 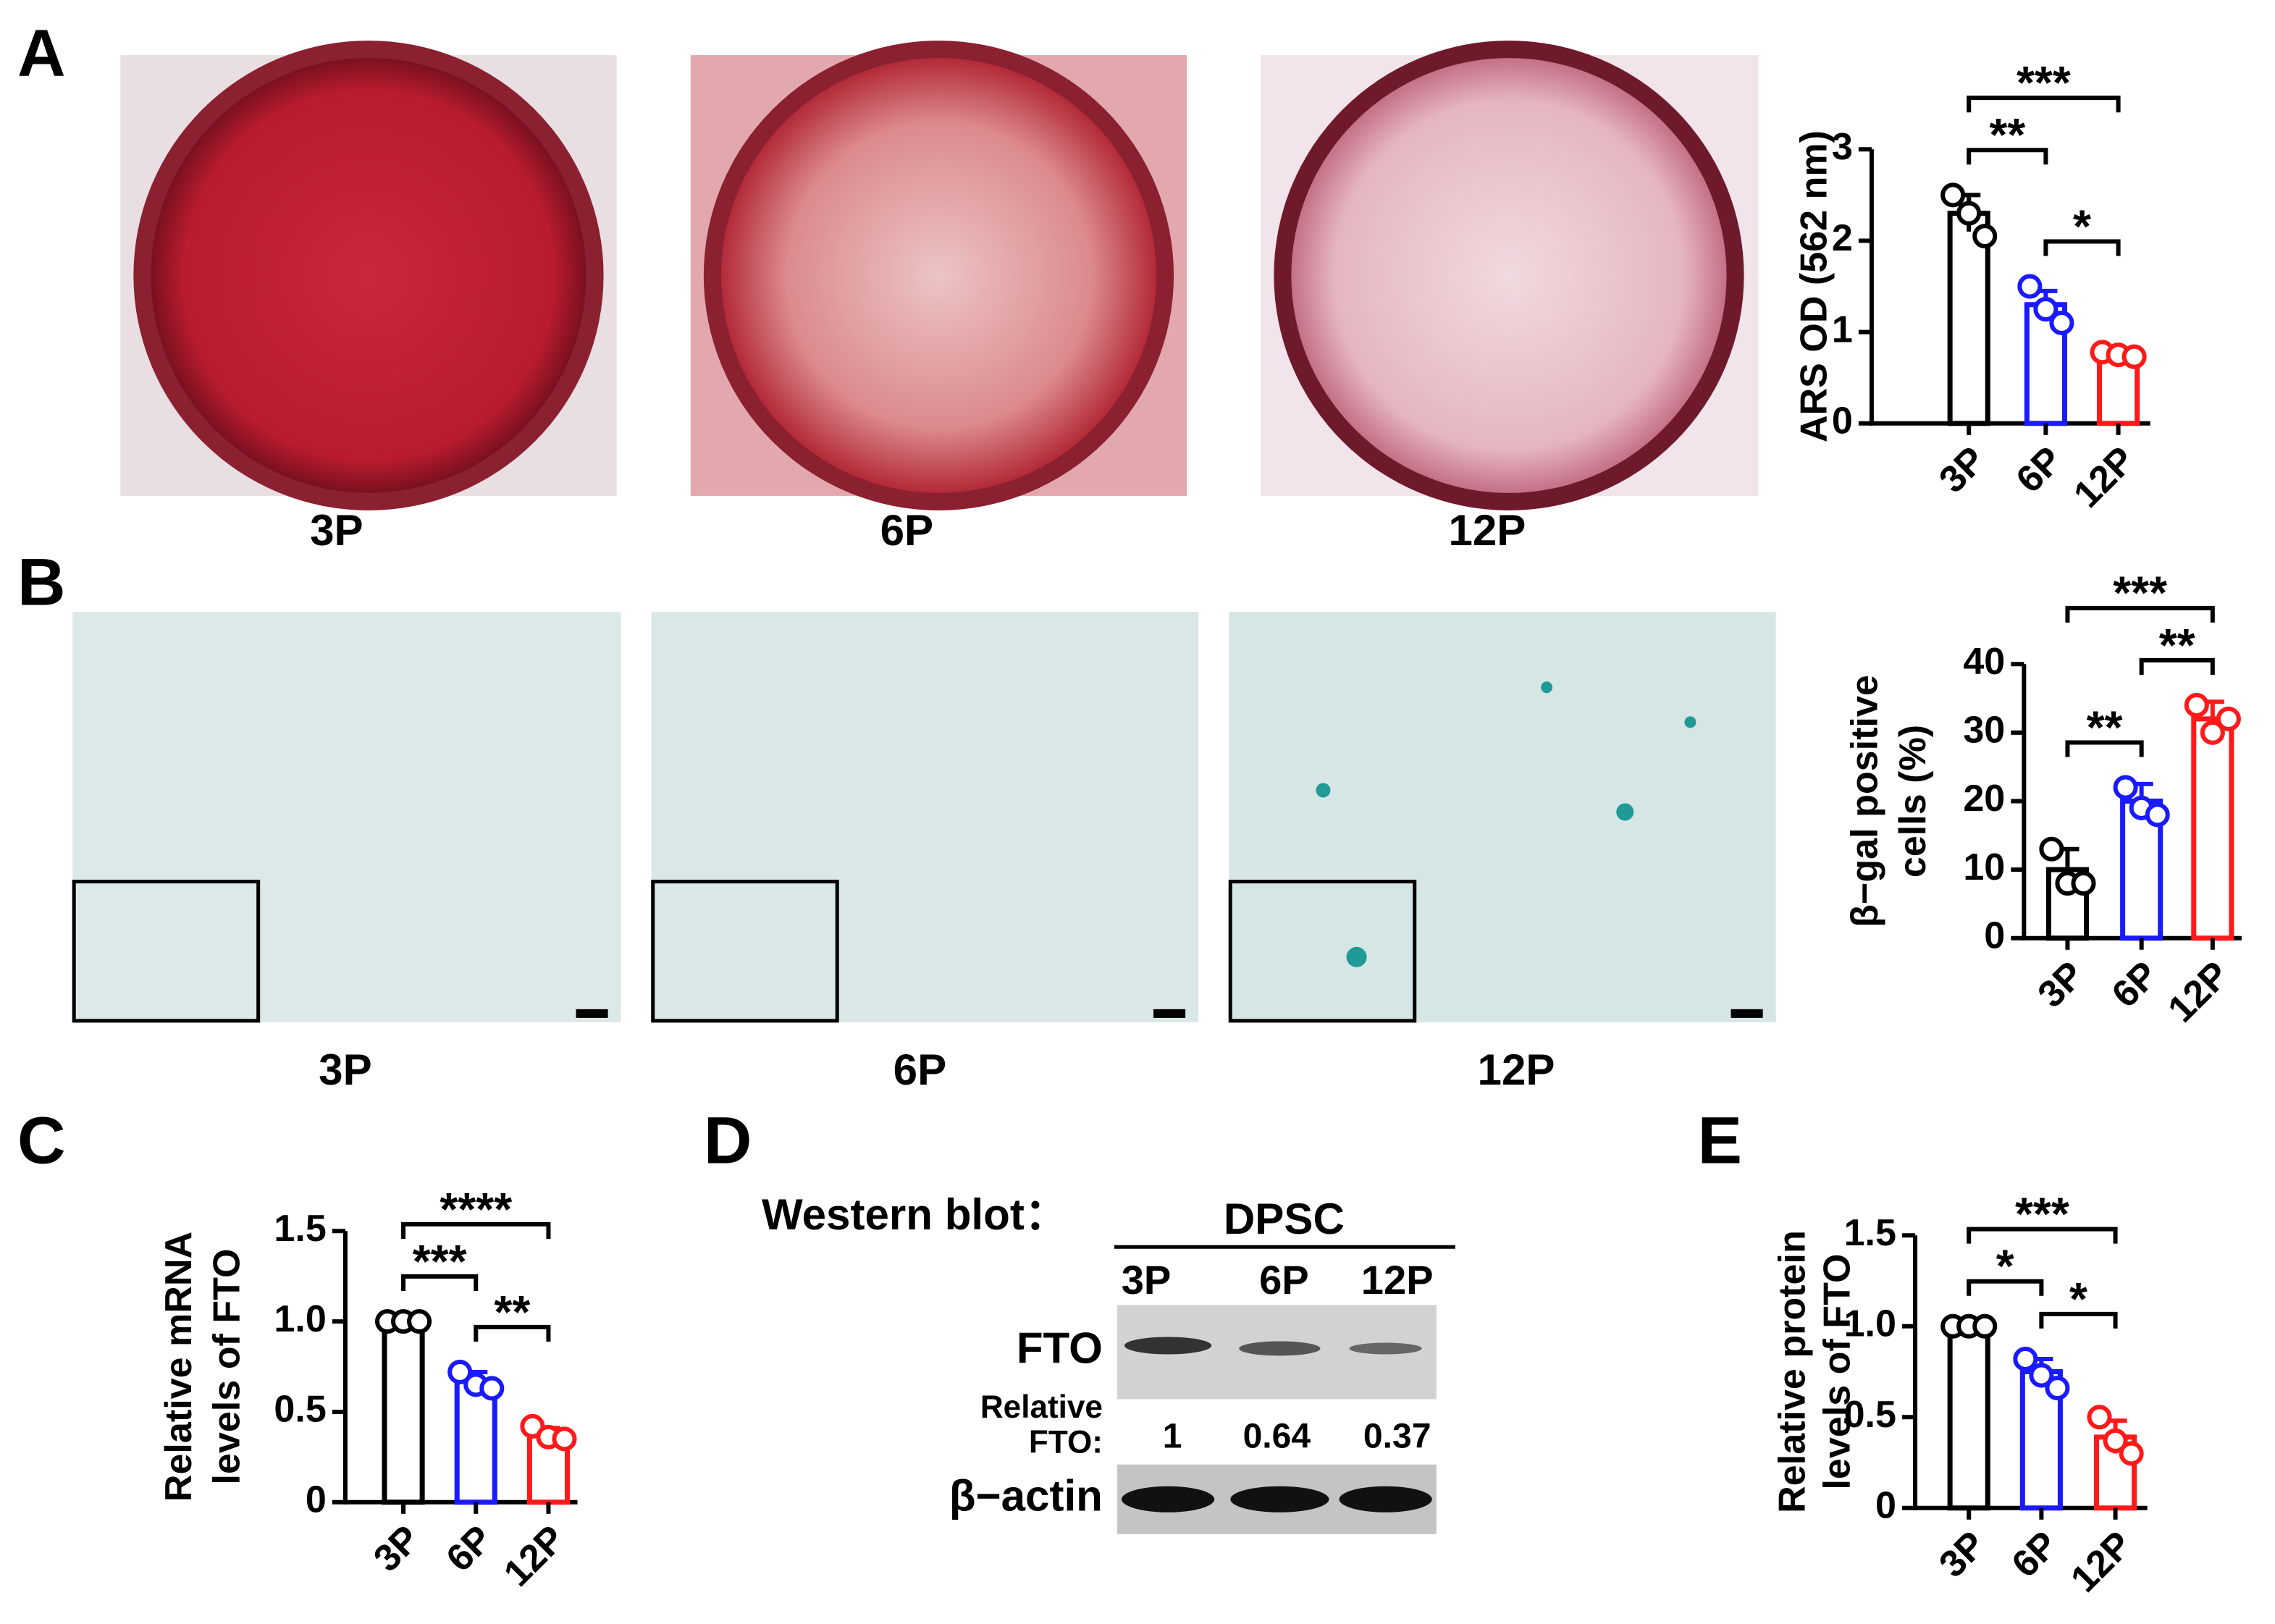 I want to click on y-axis-label: β−gal positive, so click(x=1865, y=801).